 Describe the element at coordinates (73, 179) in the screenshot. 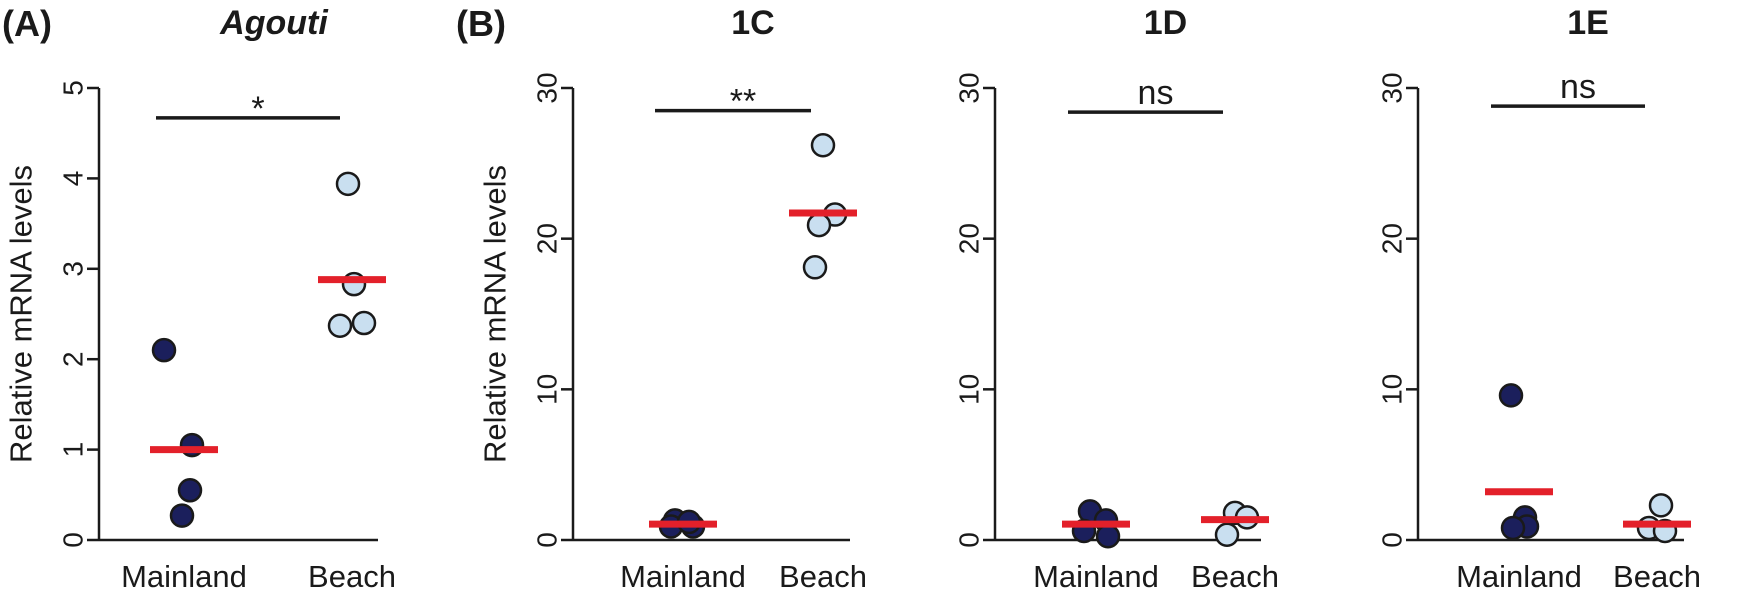

I see `y-tick-label: 4` at that location.